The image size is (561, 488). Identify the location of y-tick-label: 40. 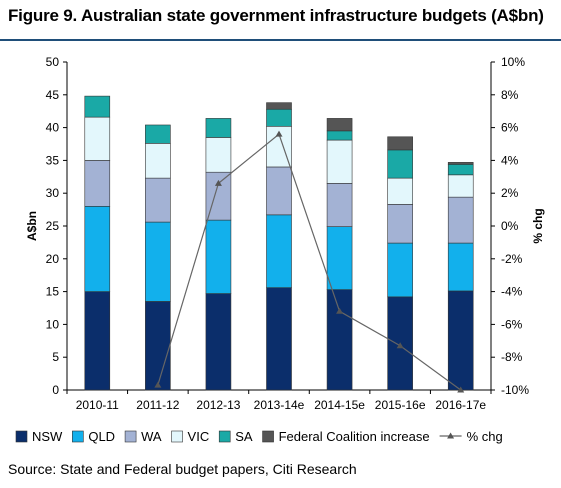
(53, 128).